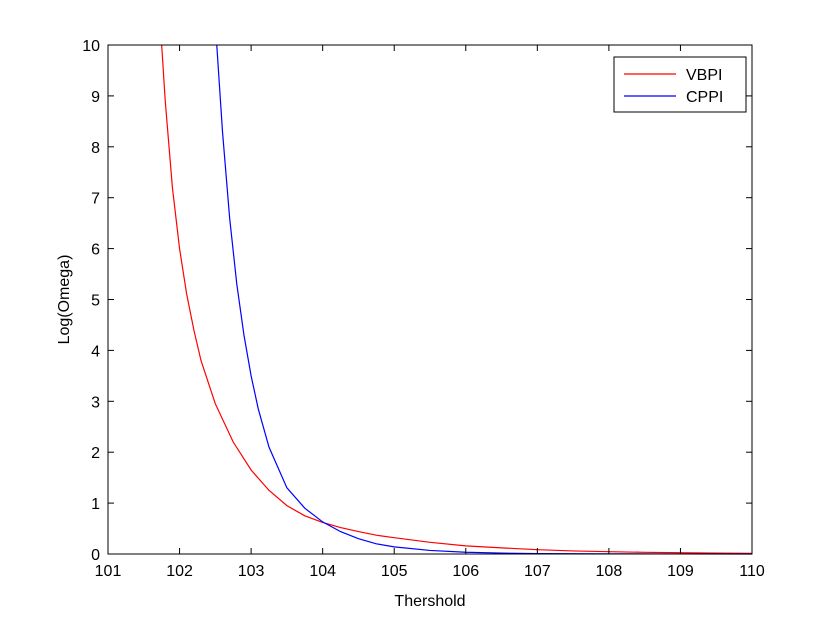 The width and height of the screenshot is (830, 628). Describe the element at coordinates (95, 555) in the screenshot. I see `y-tick-label: 0` at that location.